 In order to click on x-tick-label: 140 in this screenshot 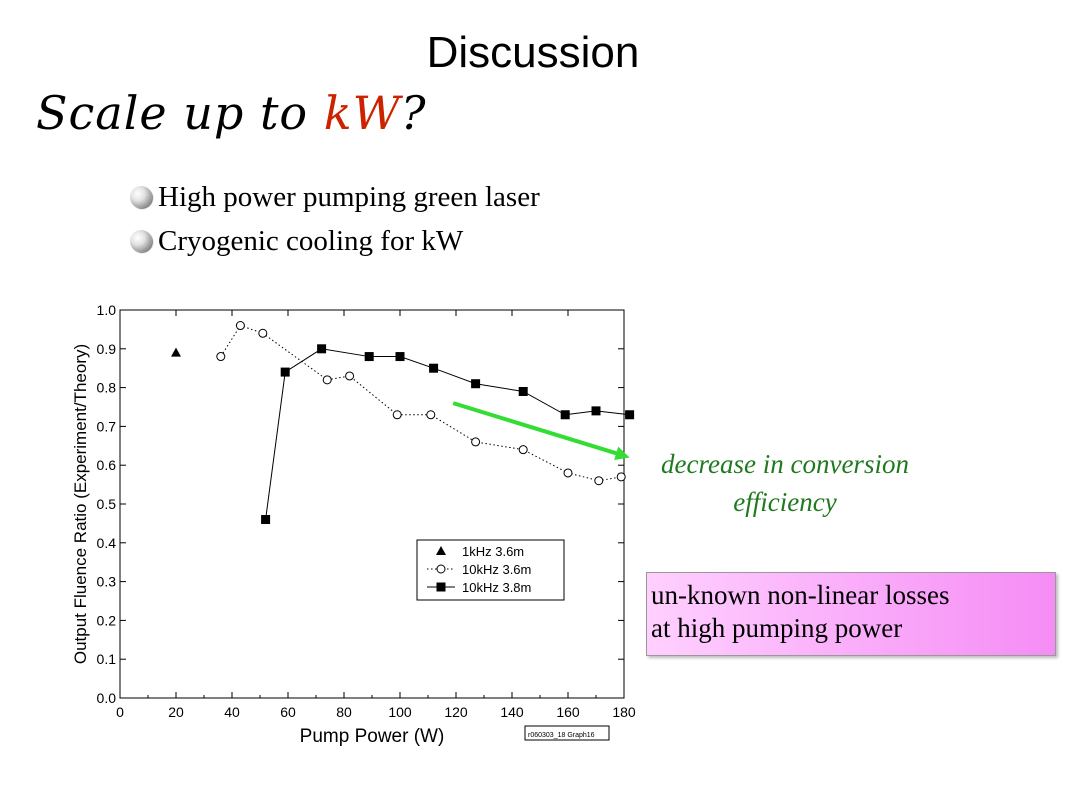, I will do `click(512, 712)`.